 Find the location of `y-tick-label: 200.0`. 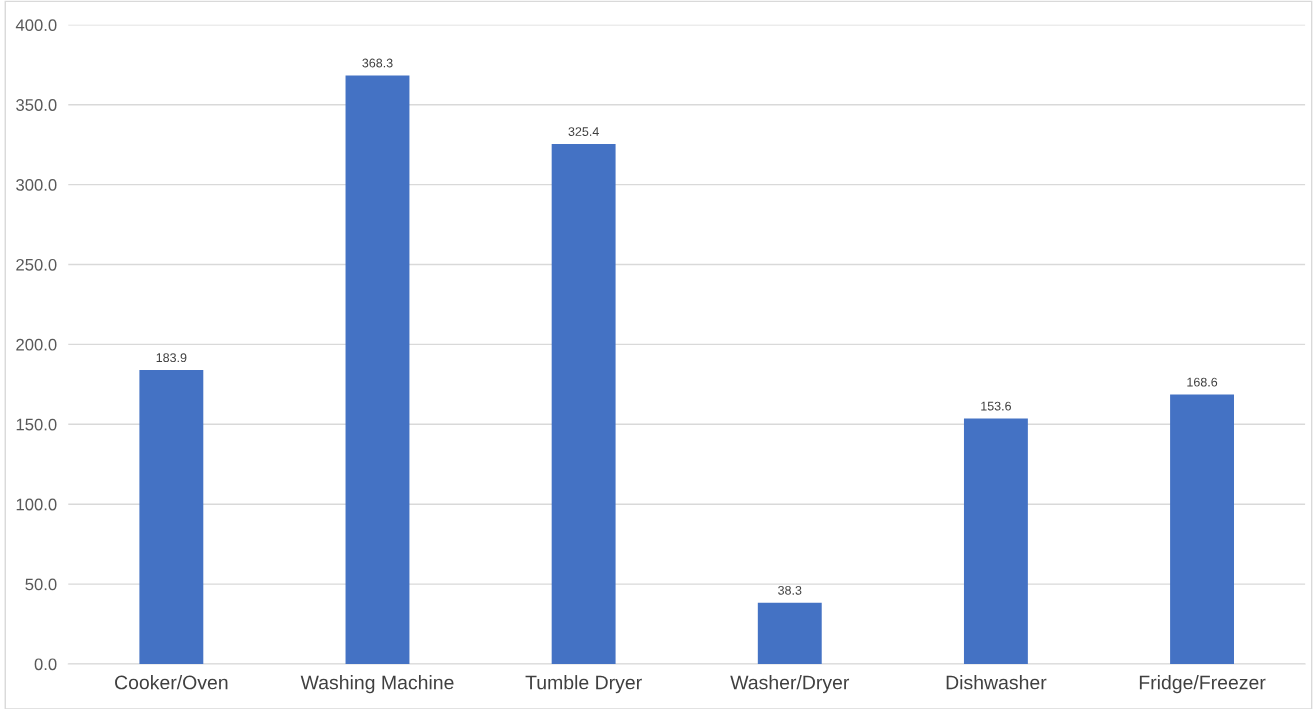

y-tick-label: 200.0 is located at coordinates (36, 344).